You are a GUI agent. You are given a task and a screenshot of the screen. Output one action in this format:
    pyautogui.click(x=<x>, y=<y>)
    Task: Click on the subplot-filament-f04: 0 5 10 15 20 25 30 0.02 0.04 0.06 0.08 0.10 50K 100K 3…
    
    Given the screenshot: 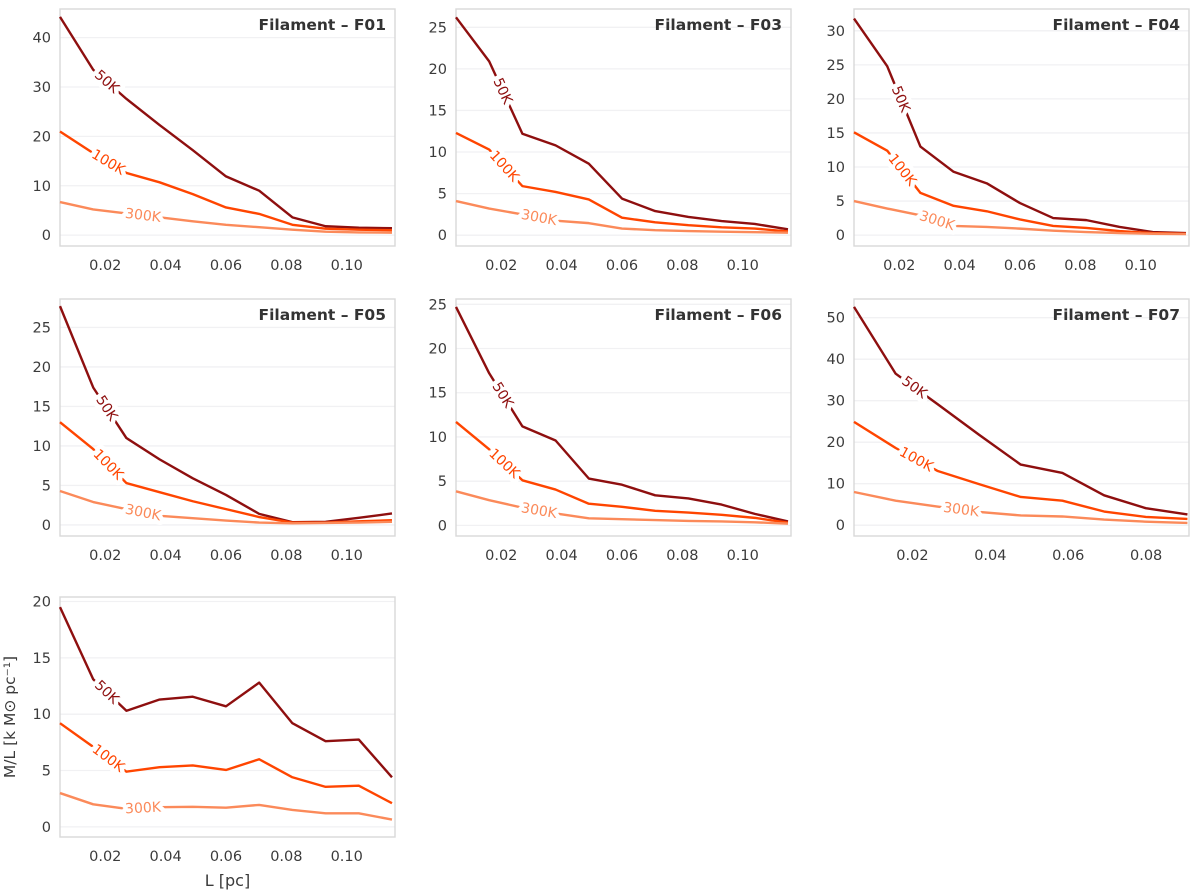 What is the action you would take?
    pyautogui.click(x=994, y=145)
    